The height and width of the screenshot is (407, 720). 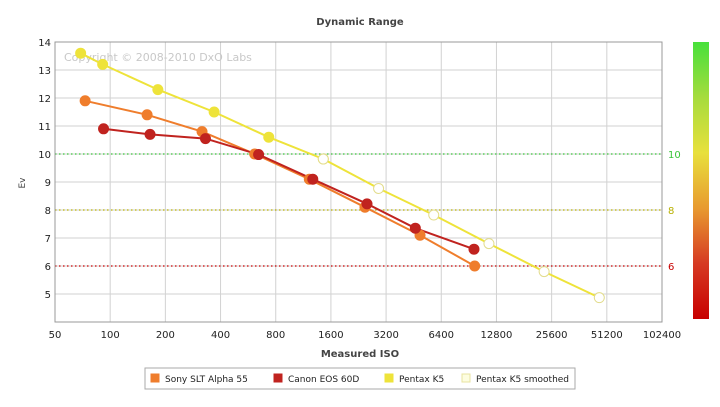 I want to click on y-tick-label: 13, so click(x=44, y=71).